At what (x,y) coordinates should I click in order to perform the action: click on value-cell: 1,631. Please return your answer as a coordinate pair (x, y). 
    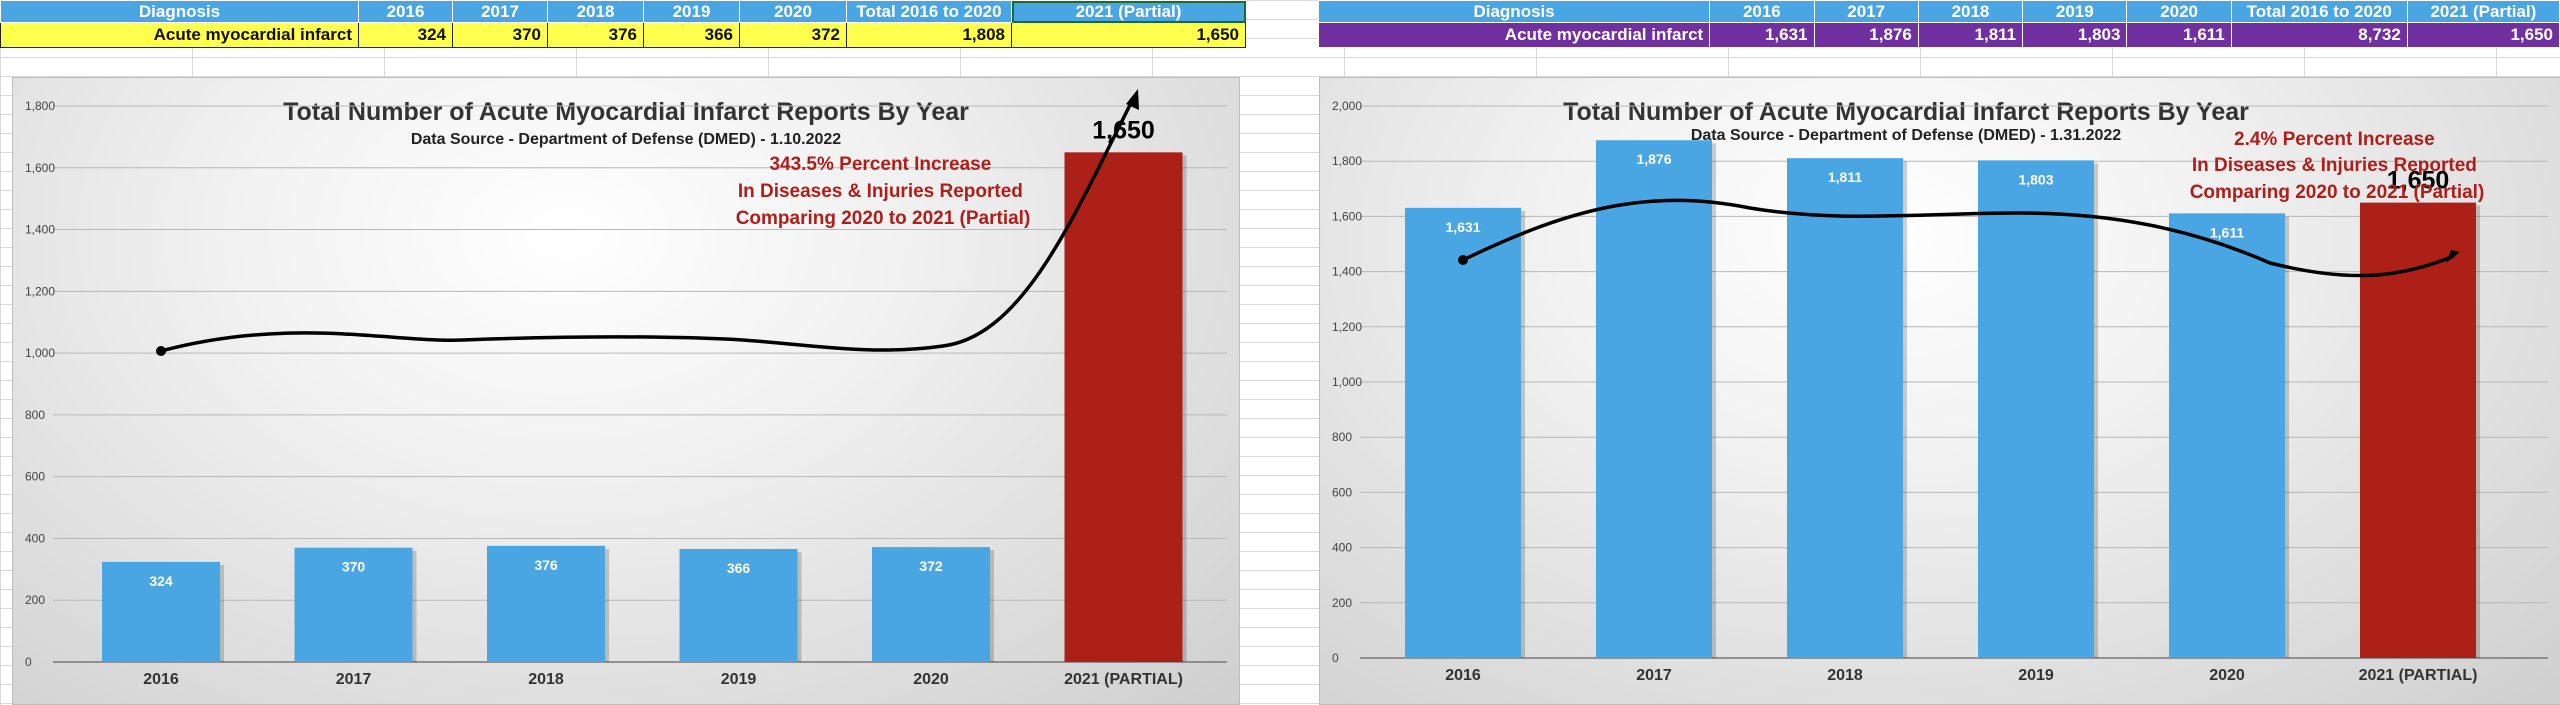
    Looking at the image, I should click on (1762, 35).